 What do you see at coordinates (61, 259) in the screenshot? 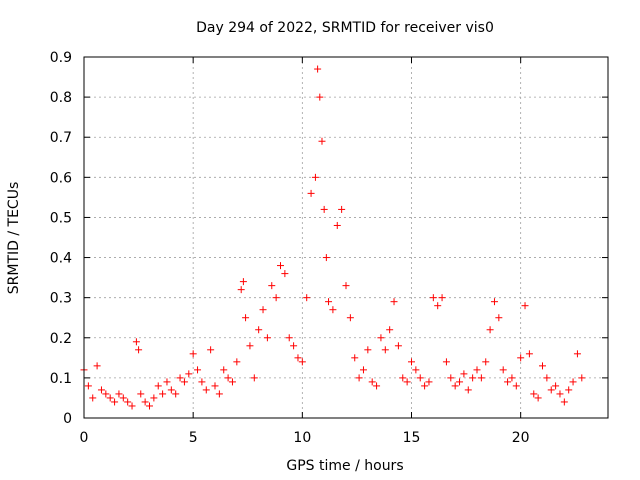
I see `y-tick-label: 0.4` at bounding box center [61, 259].